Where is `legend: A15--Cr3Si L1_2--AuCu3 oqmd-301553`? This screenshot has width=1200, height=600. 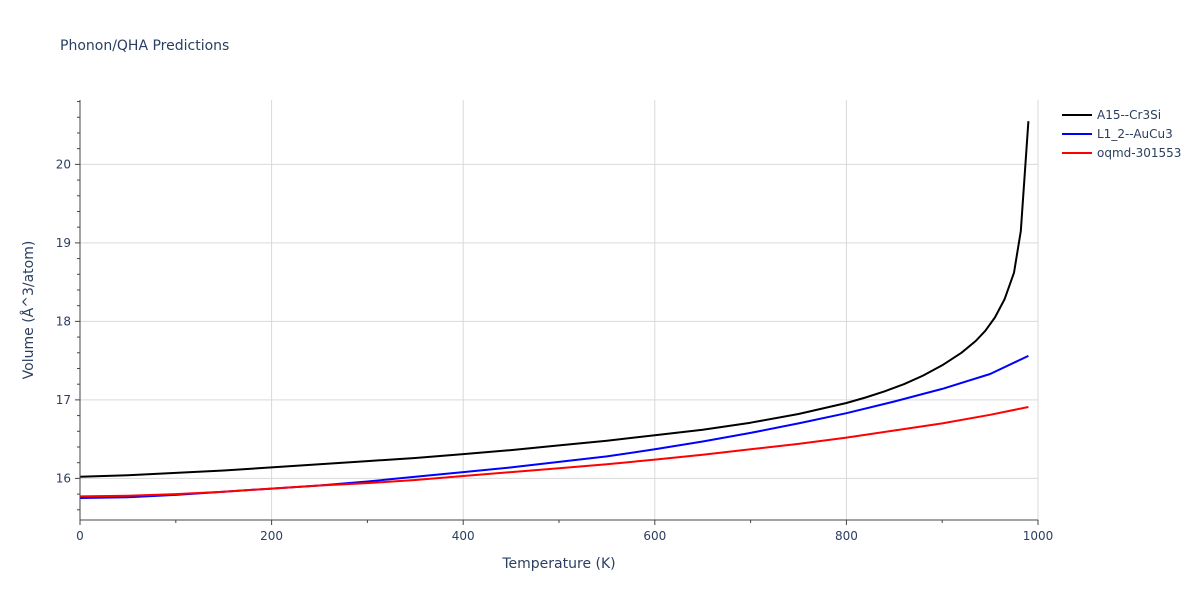 legend: A15--Cr3Si L1_2--AuCu3 oqmd-301553 is located at coordinates (1121, 134).